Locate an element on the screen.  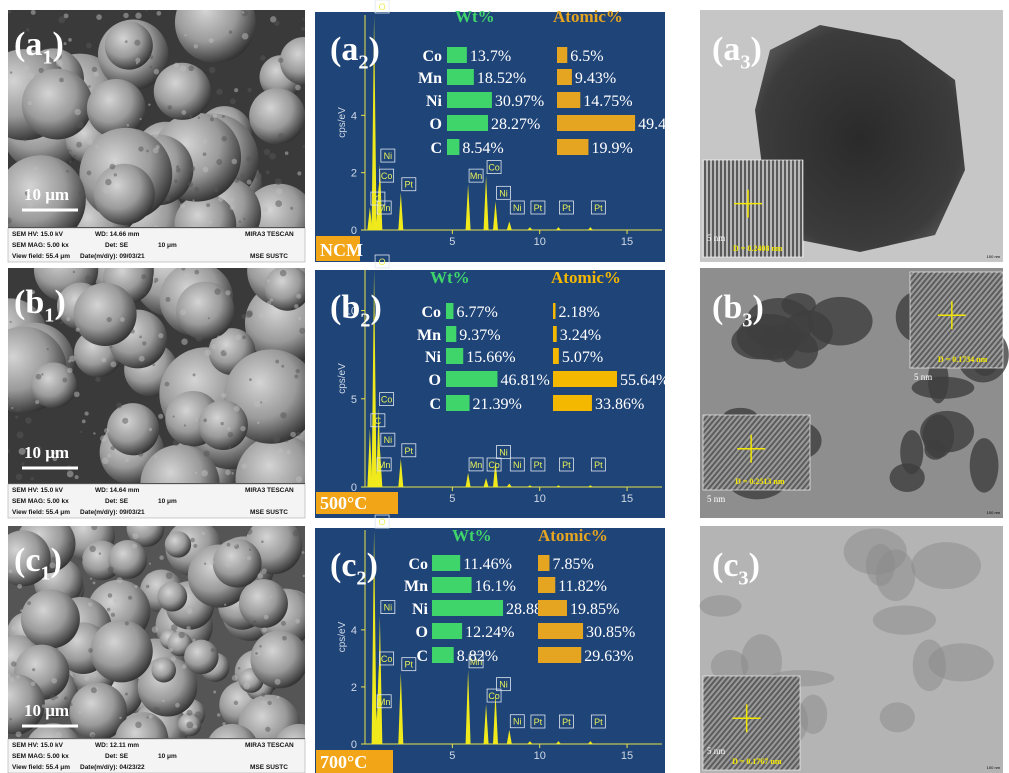
peak-label-box is located at coordinates (476, 175).